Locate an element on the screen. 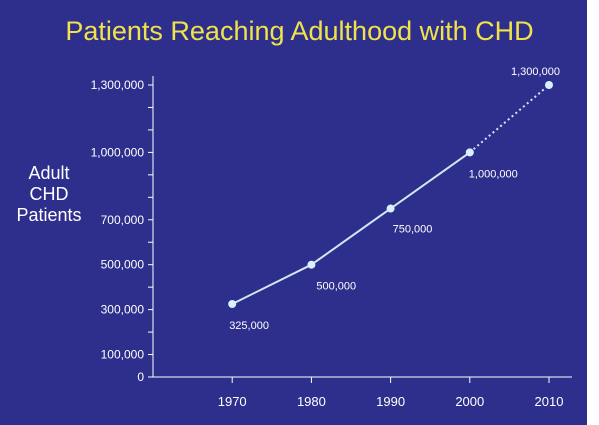 The width and height of the screenshot is (599, 425). data-label: 1,000,000 is located at coordinates (493, 174).